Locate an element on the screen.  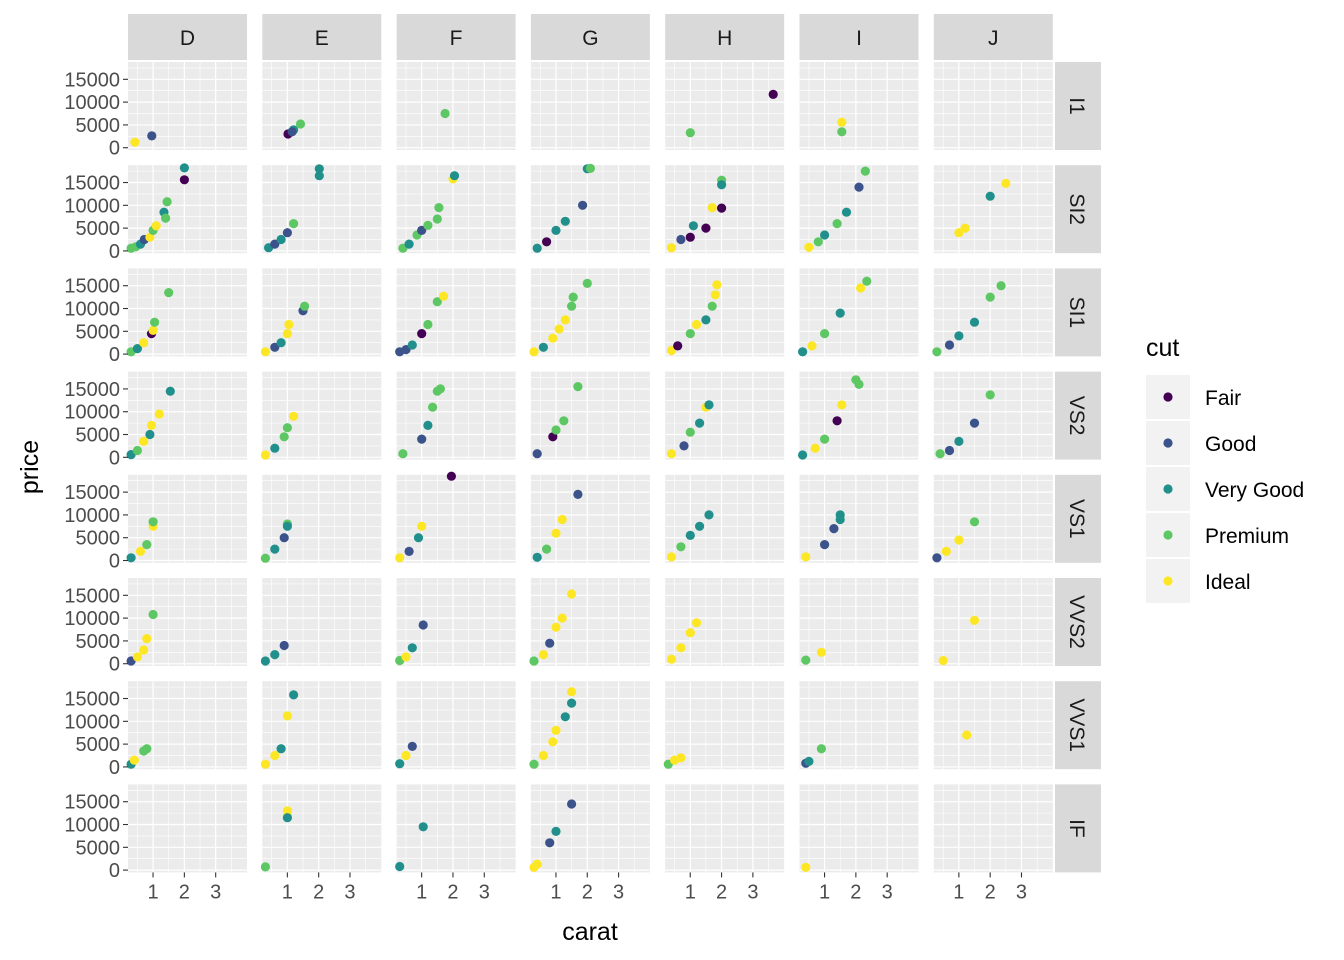
row-strip-label: I1 is located at coordinates (1076, 106).